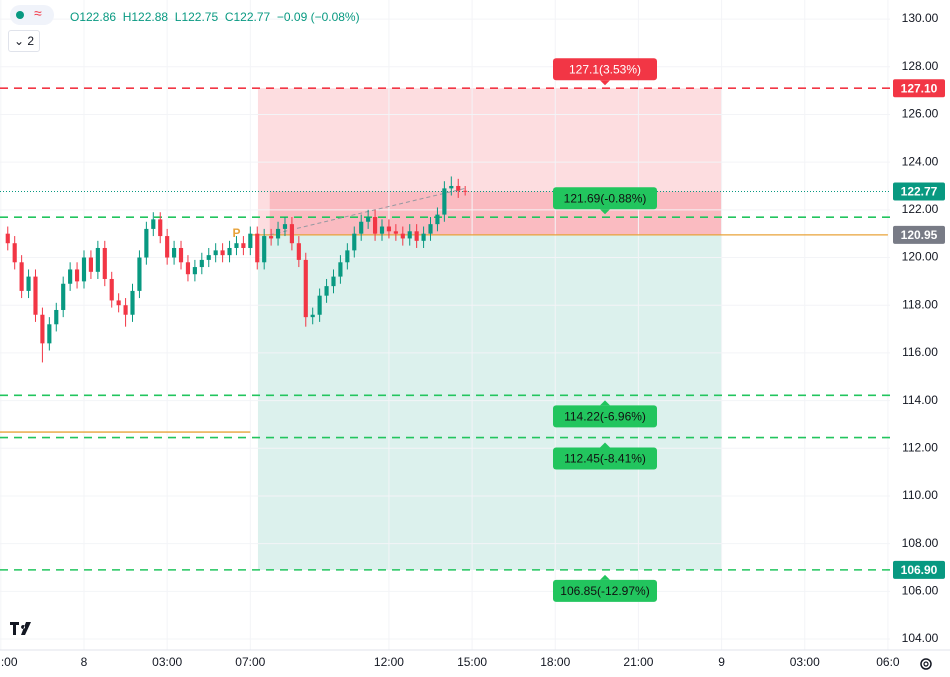 The width and height of the screenshot is (950, 677). Describe the element at coordinates (196, 17) in the screenshot. I see `legend-low: L122.75` at that location.